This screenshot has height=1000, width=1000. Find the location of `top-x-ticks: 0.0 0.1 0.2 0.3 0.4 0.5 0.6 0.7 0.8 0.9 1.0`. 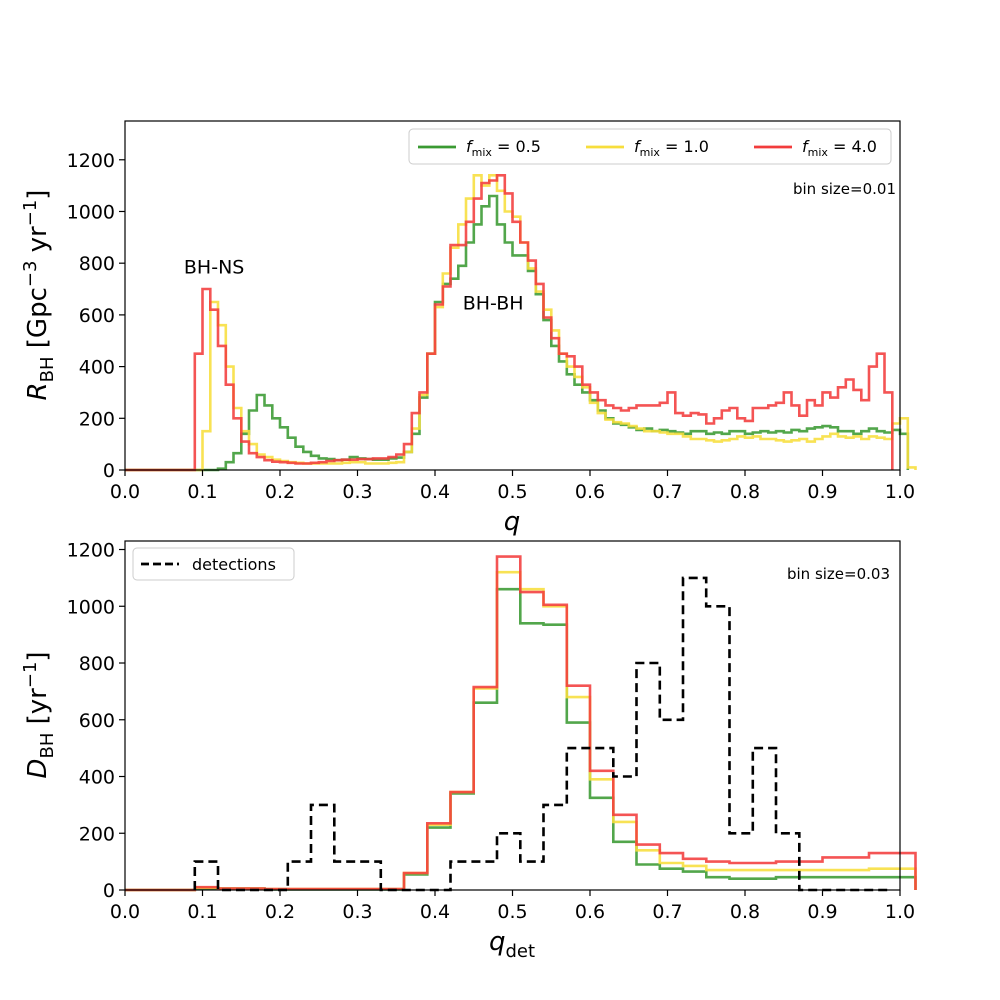

top-x-ticks: 0.0 0.1 0.2 0.3 0.4 0.5 0.6 0.7 0.8 0.9 1.0 is located at coordinates (512, 486).